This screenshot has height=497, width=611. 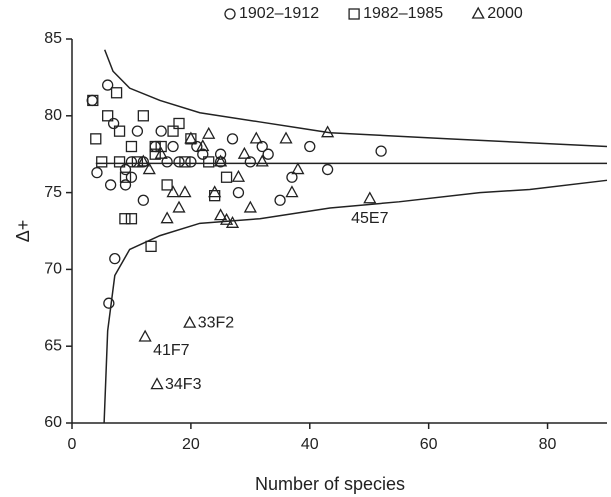 What do you see at coordinates (53, 422) in the screenshot?
I see `y-tick-label: 60` at bounding box center [53, 422].